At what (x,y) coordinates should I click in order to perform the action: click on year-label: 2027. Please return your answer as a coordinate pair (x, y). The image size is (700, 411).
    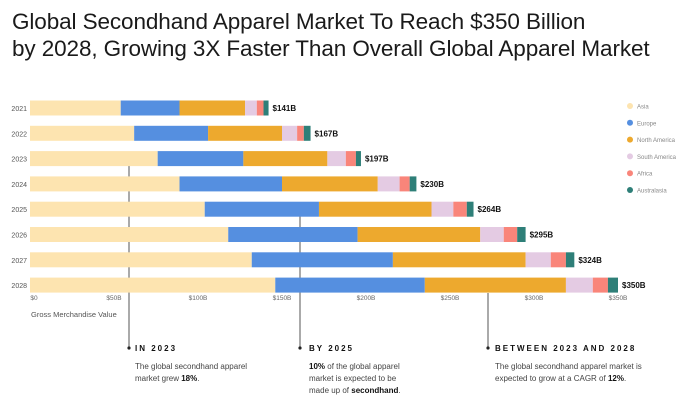
    Looking at the image, I should click on (19, 261).